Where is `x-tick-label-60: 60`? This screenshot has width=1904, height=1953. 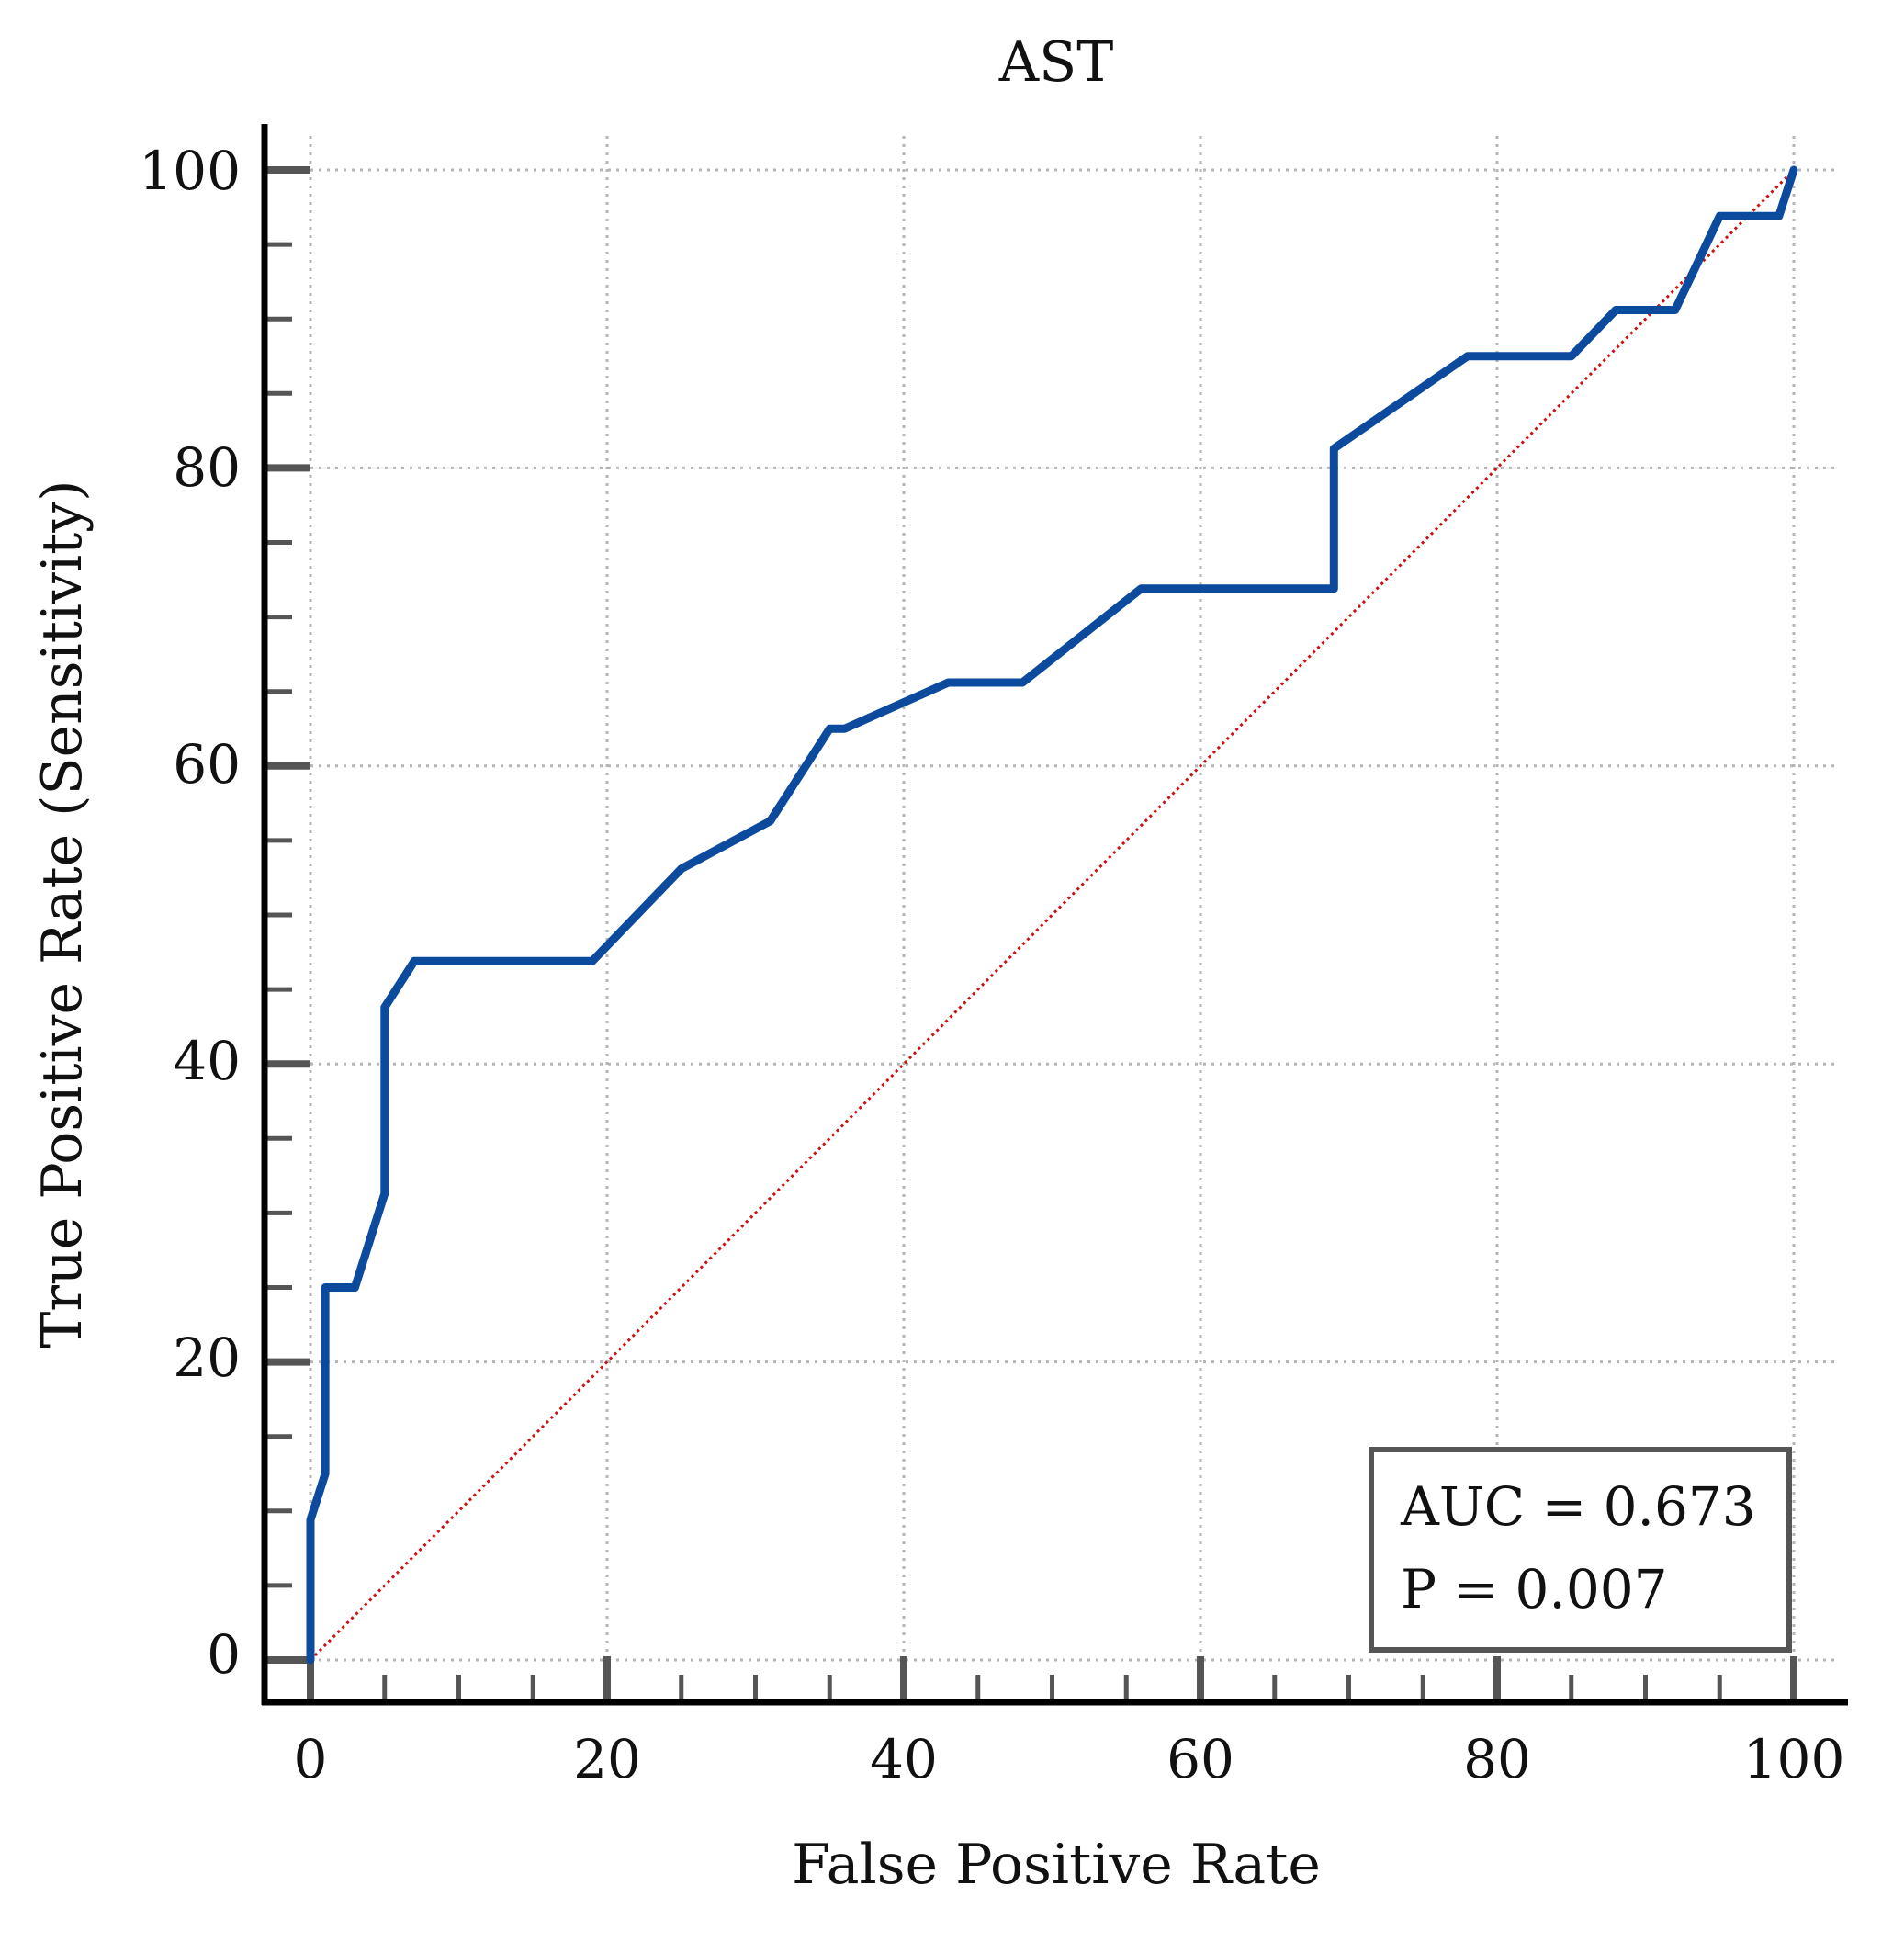
x-tick-label-60: 60 is located at coordinates (1200, 1759).